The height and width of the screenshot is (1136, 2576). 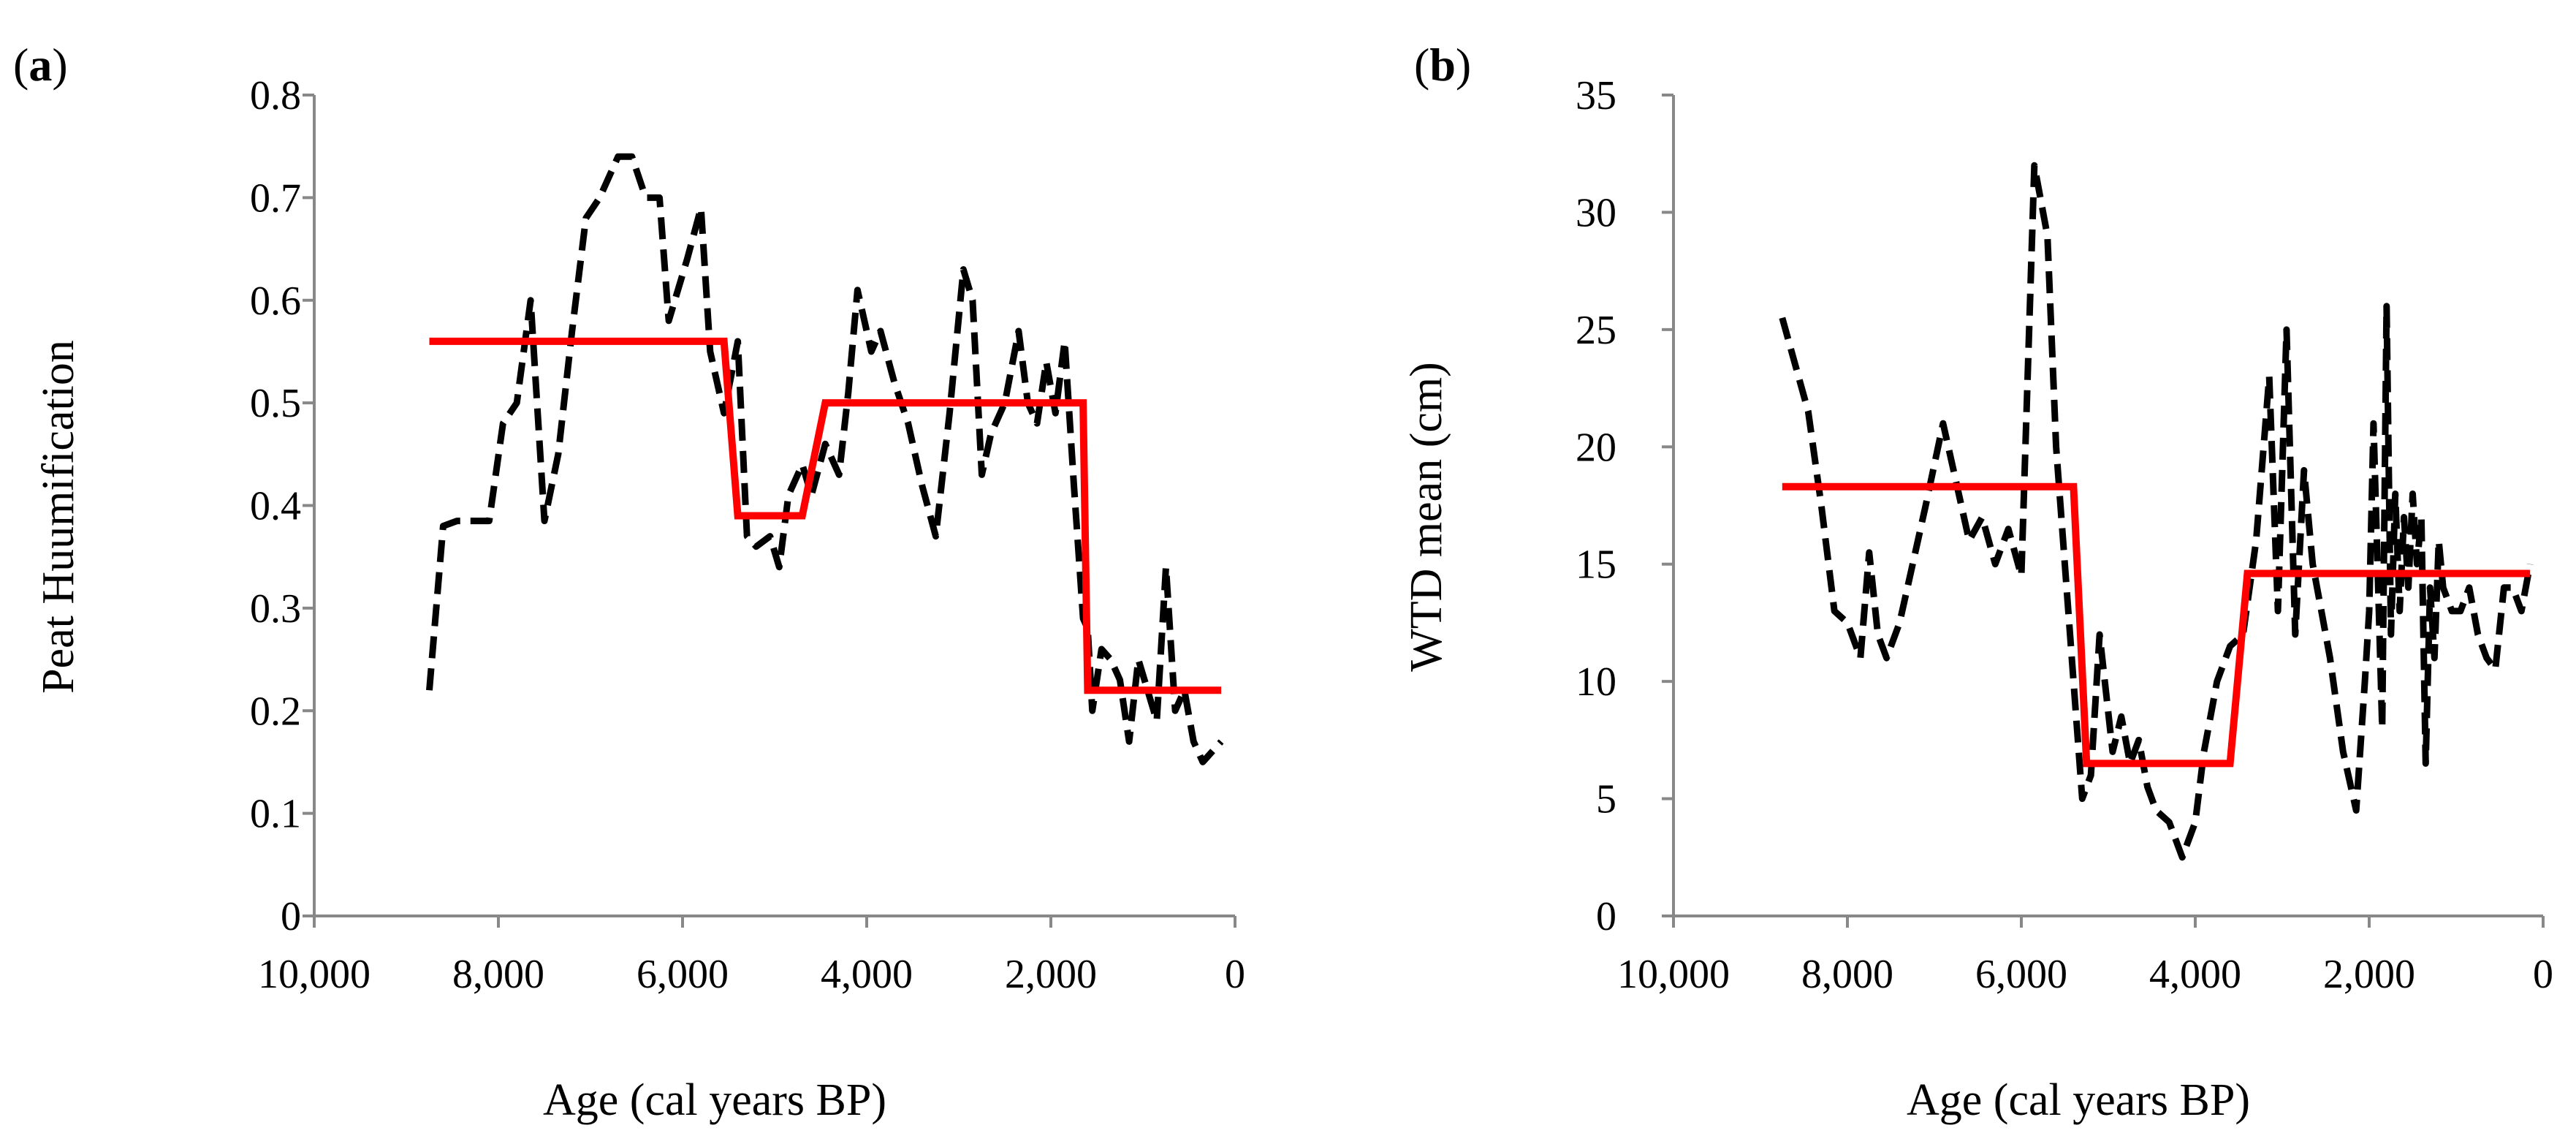 I want to click on y-tick-label: 15, so click(x=1596, y=565).